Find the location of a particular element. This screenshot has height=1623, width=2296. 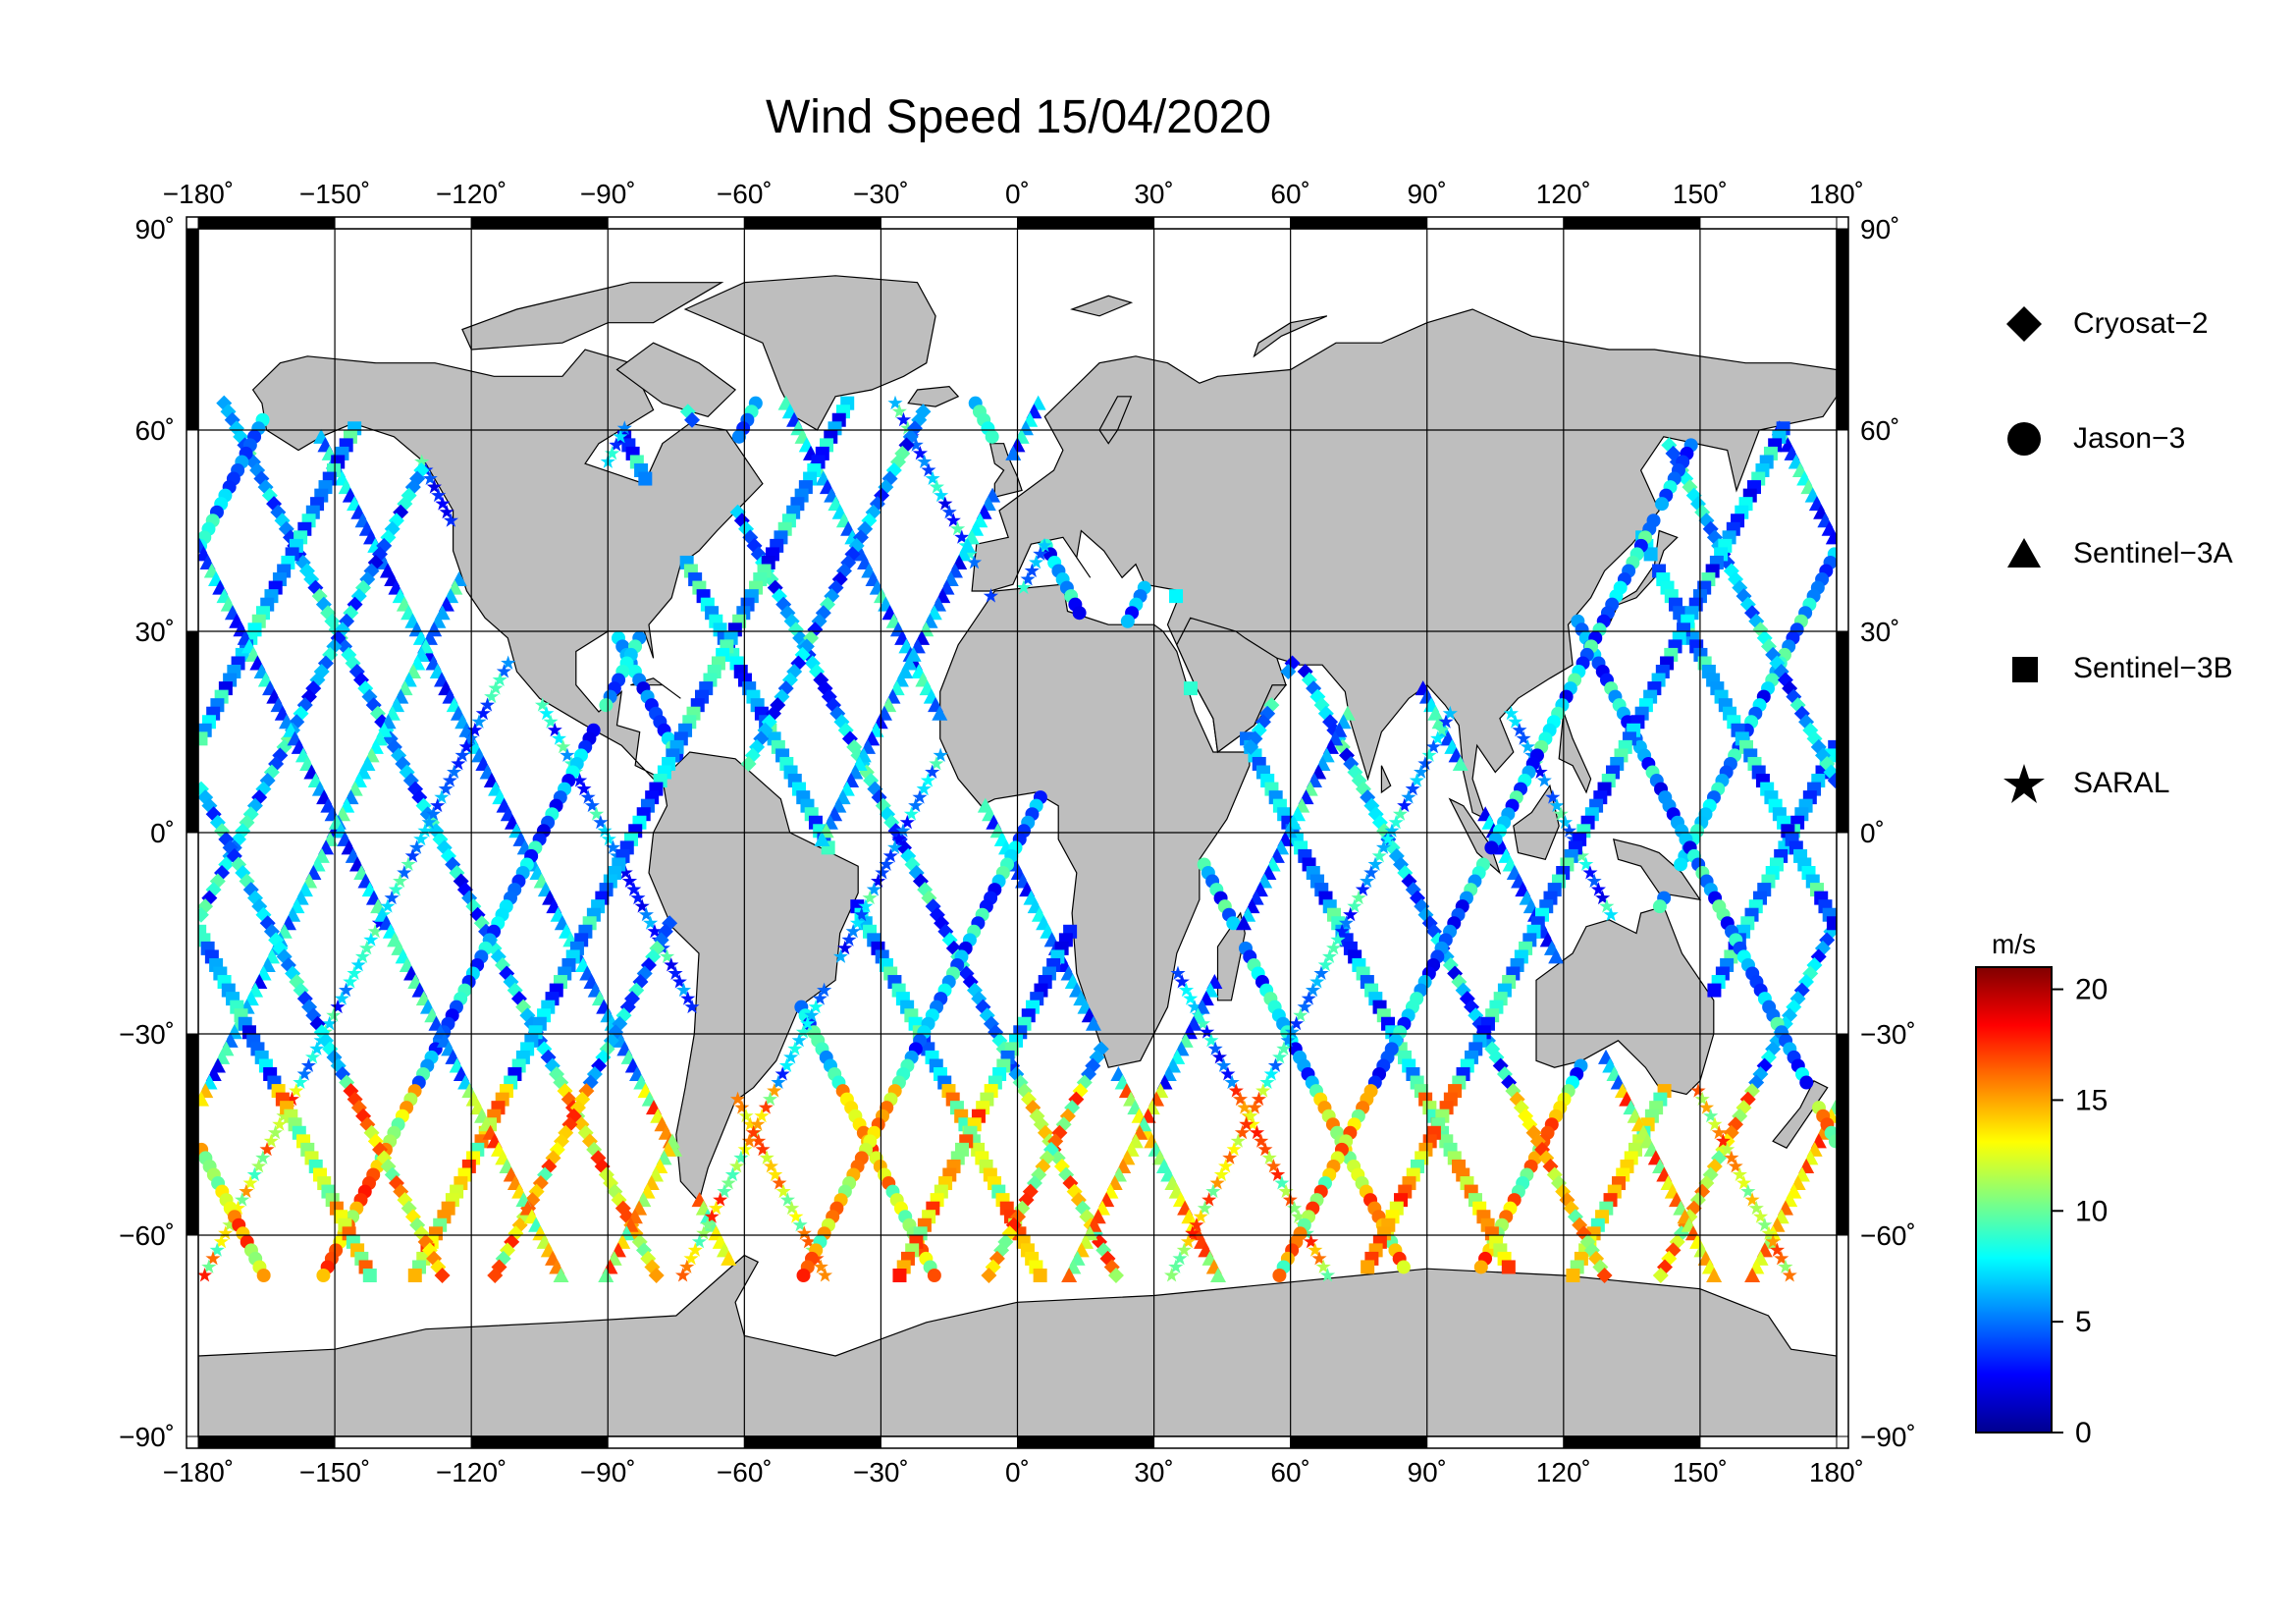

lon-tick-label: 180˚ is located at coordinates (1837, 194).